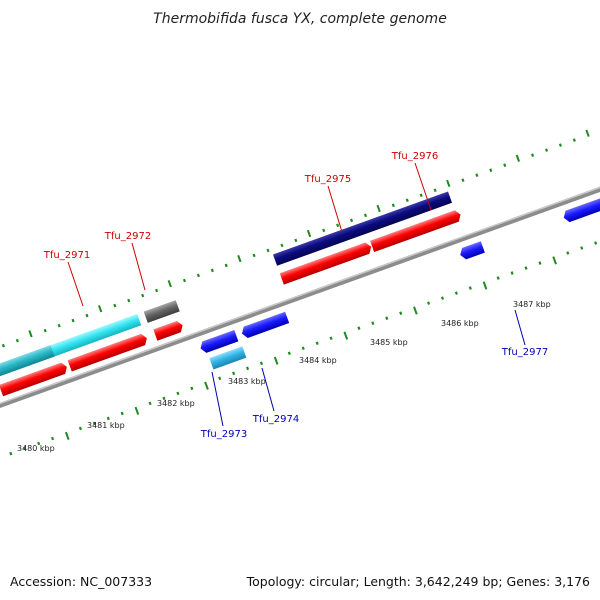  What do you see at coordinates (300, 19) in the screenshot?
I see `map-title: Thermobifida fusca YX, complete genome` at bounding box center [300, 19].